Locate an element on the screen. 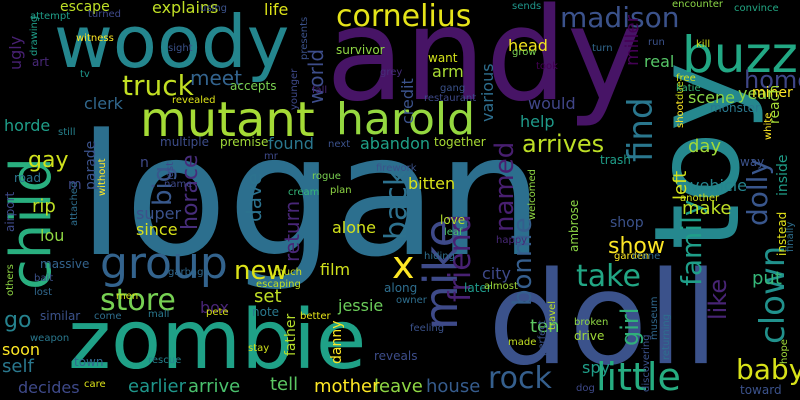 The width and height of the screenshot is (800, 400). word-store: store is located at coordinates (138, 300).